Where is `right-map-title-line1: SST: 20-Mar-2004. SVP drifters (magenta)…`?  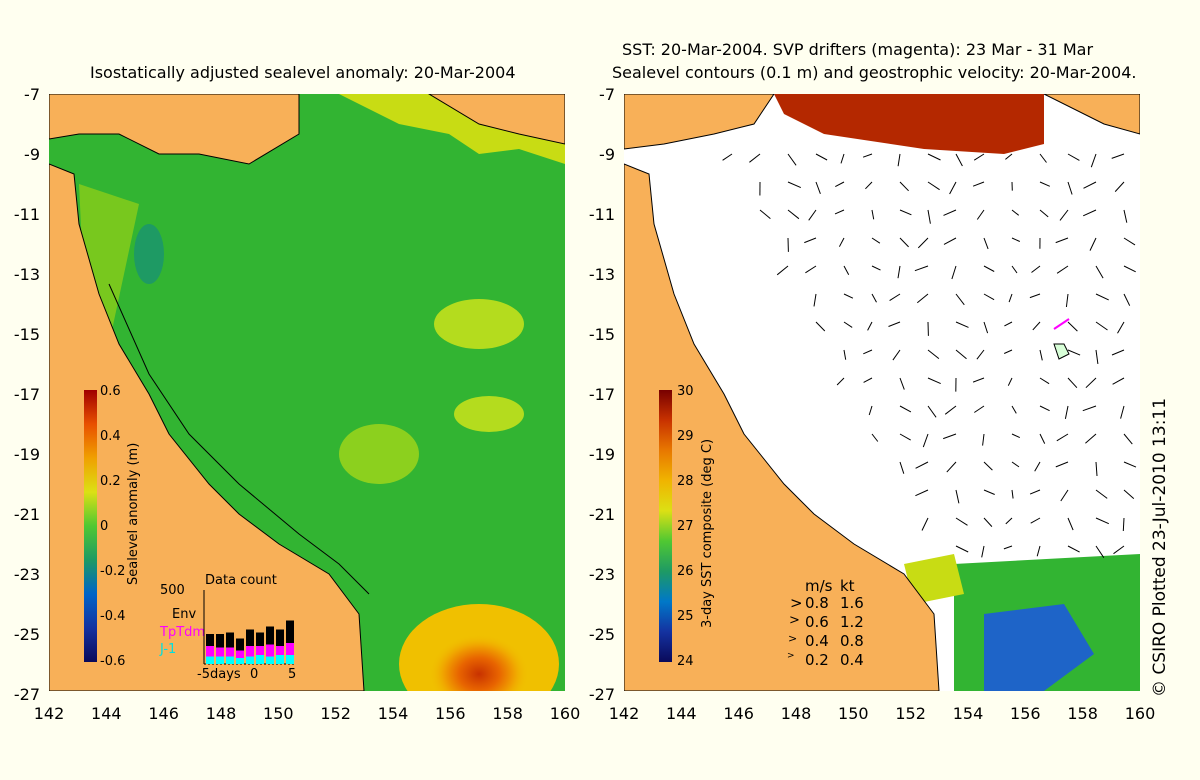 right-map-title-line1: SST: 20-Mar-2004. SVP drifters (magenta)… is located at coordinates (858, 49).